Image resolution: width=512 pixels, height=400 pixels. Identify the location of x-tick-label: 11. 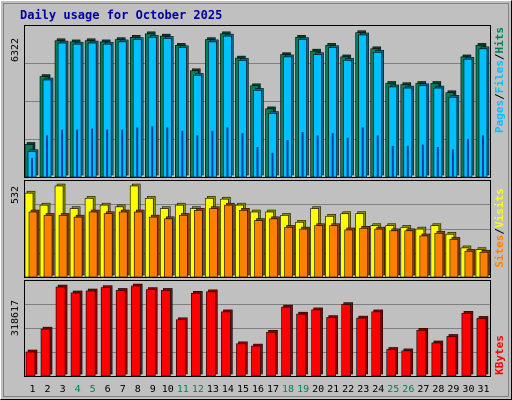
(183, 389).